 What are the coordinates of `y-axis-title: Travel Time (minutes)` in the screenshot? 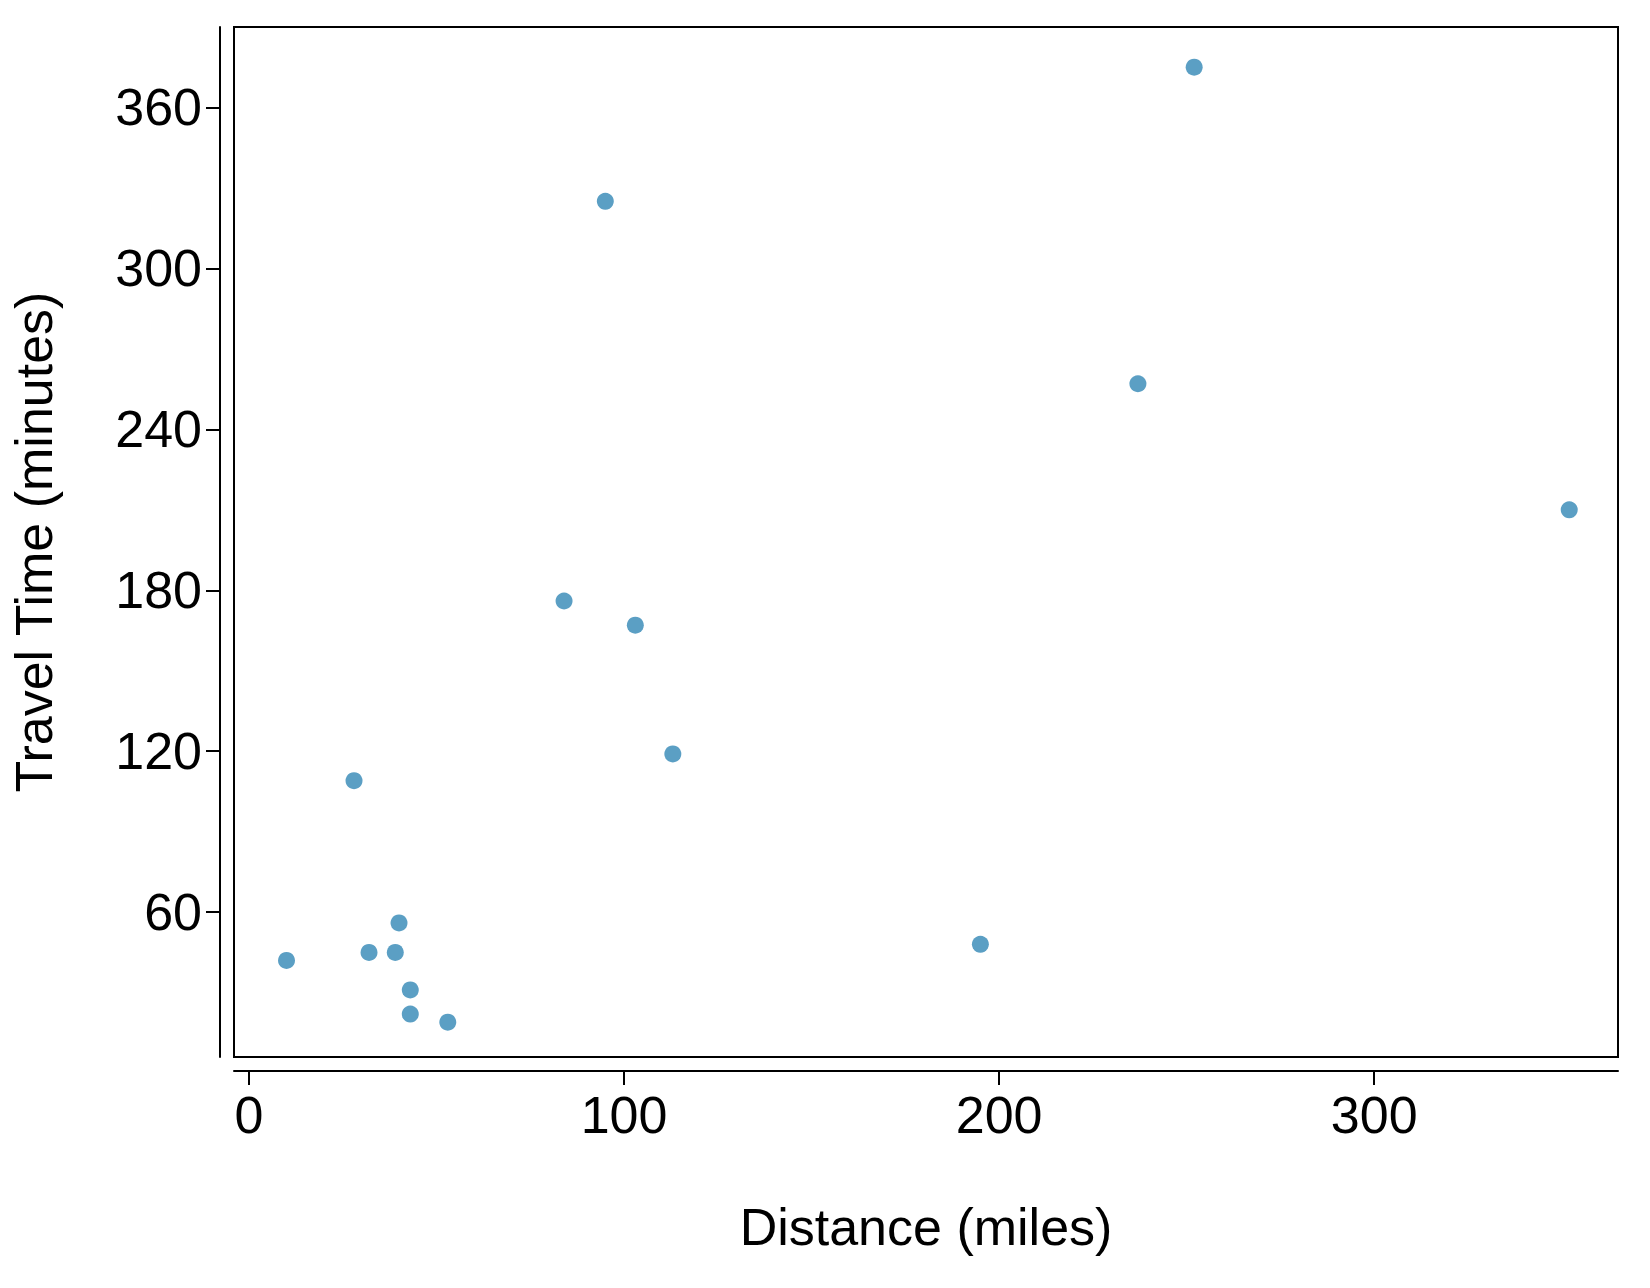 It's located at (34, 542).